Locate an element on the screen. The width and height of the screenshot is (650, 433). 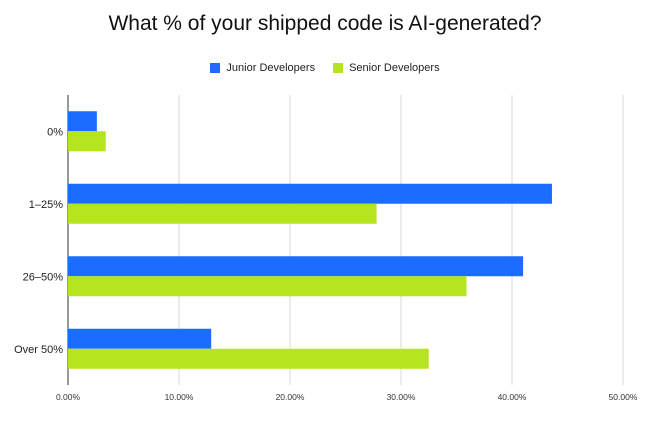
legend-item-senior: Senior Developers is located at coordinates (386, 68).